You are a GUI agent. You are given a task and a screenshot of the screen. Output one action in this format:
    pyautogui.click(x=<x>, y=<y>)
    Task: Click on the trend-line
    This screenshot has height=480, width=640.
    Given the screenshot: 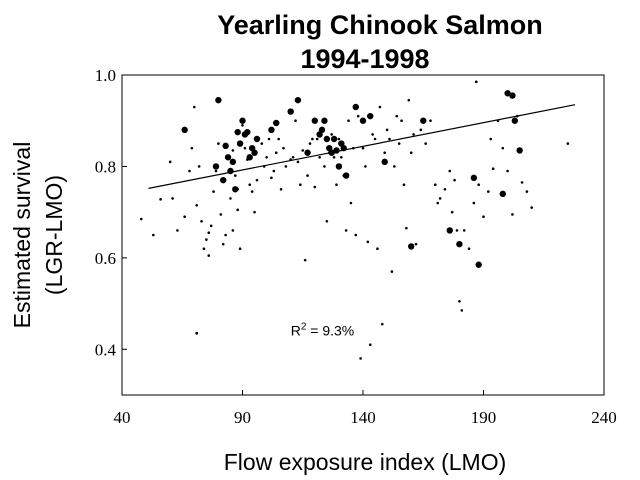 What is the action you would take?
    pyautogui.click(x=362, y=146)
    